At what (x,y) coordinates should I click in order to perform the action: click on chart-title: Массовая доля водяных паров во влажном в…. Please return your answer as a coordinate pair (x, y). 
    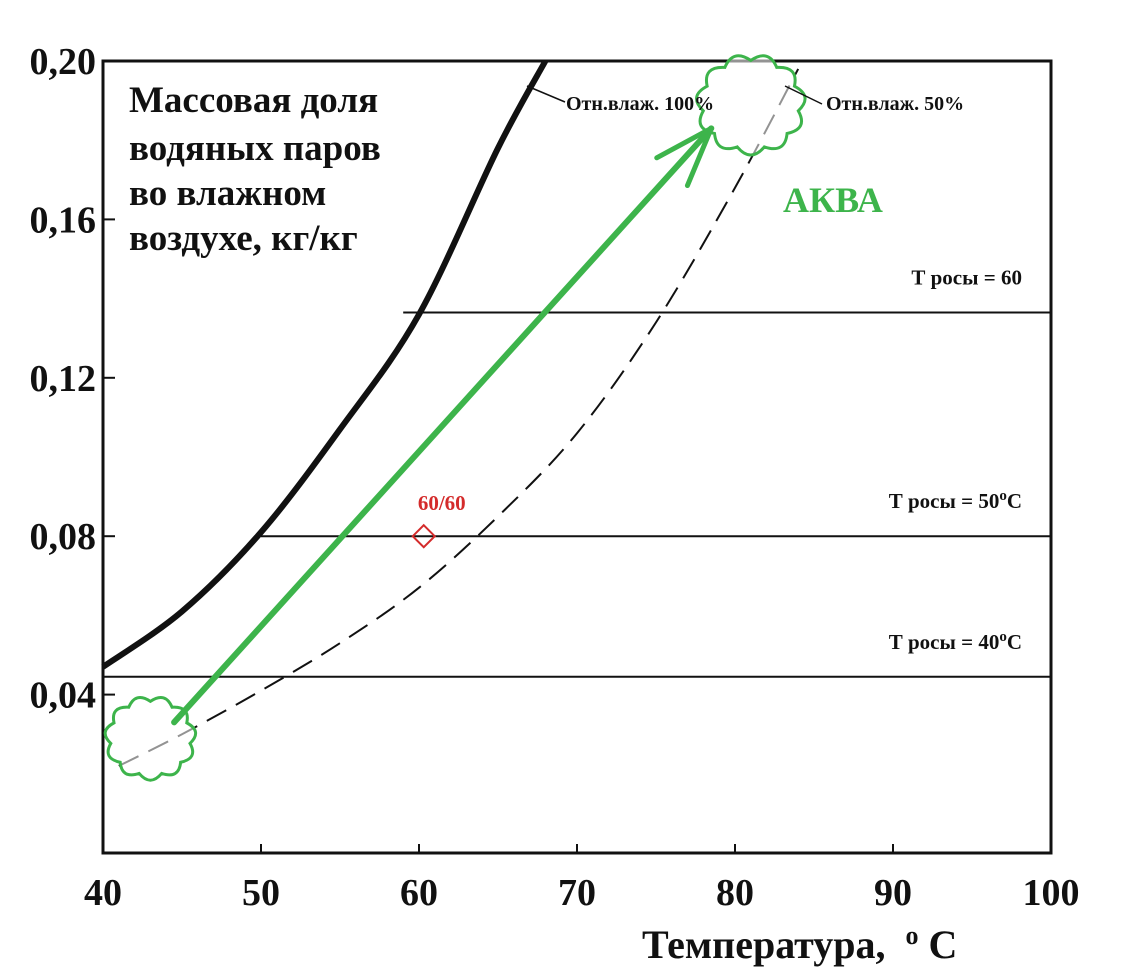
    Looking at the image, I should click on (259, 169).